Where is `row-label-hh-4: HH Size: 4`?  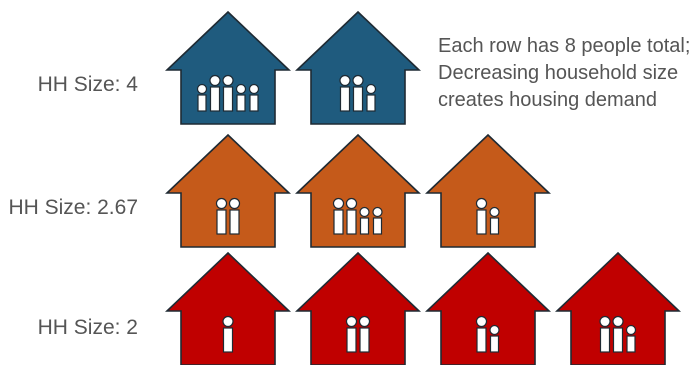 row-label-hh-4: HH Size: 4 is located at coordinates (87, 84).